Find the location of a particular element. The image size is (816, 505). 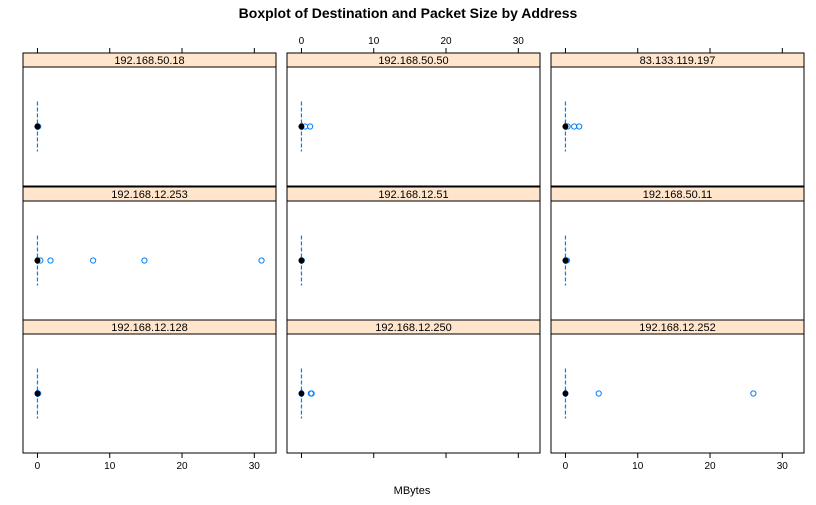

x-axis-bottom-col-2: 0 10 20 30 is located at coordinates (676, 462).